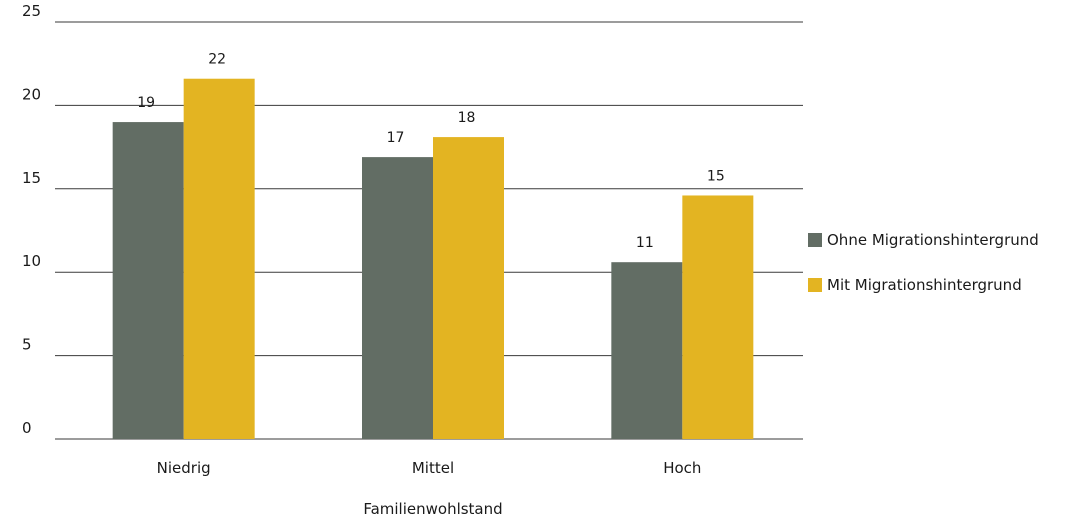 This screenshot has height=518, width=1091. Describe the element at coordinates (467, 118) in the screenshot. I see `data-label: 18` at that location.